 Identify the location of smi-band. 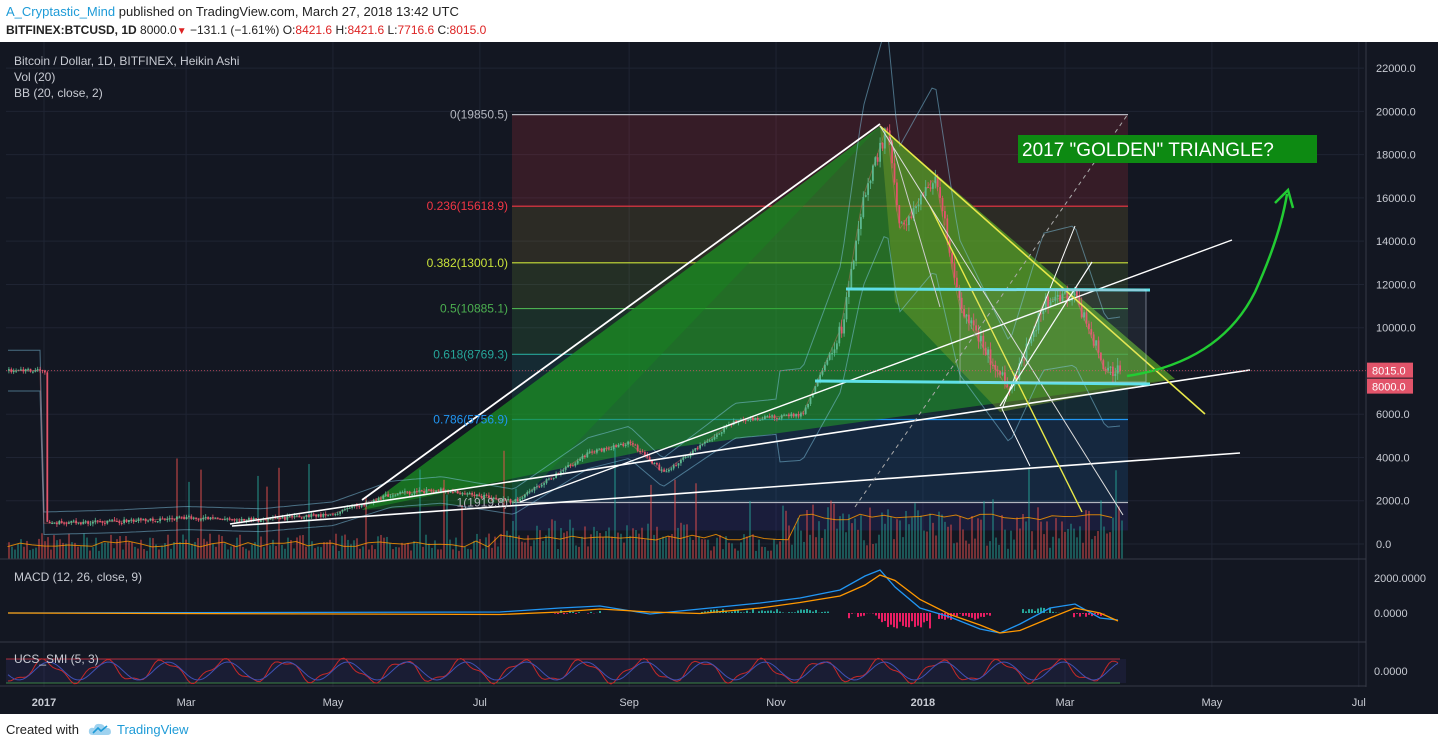
(566, 671).